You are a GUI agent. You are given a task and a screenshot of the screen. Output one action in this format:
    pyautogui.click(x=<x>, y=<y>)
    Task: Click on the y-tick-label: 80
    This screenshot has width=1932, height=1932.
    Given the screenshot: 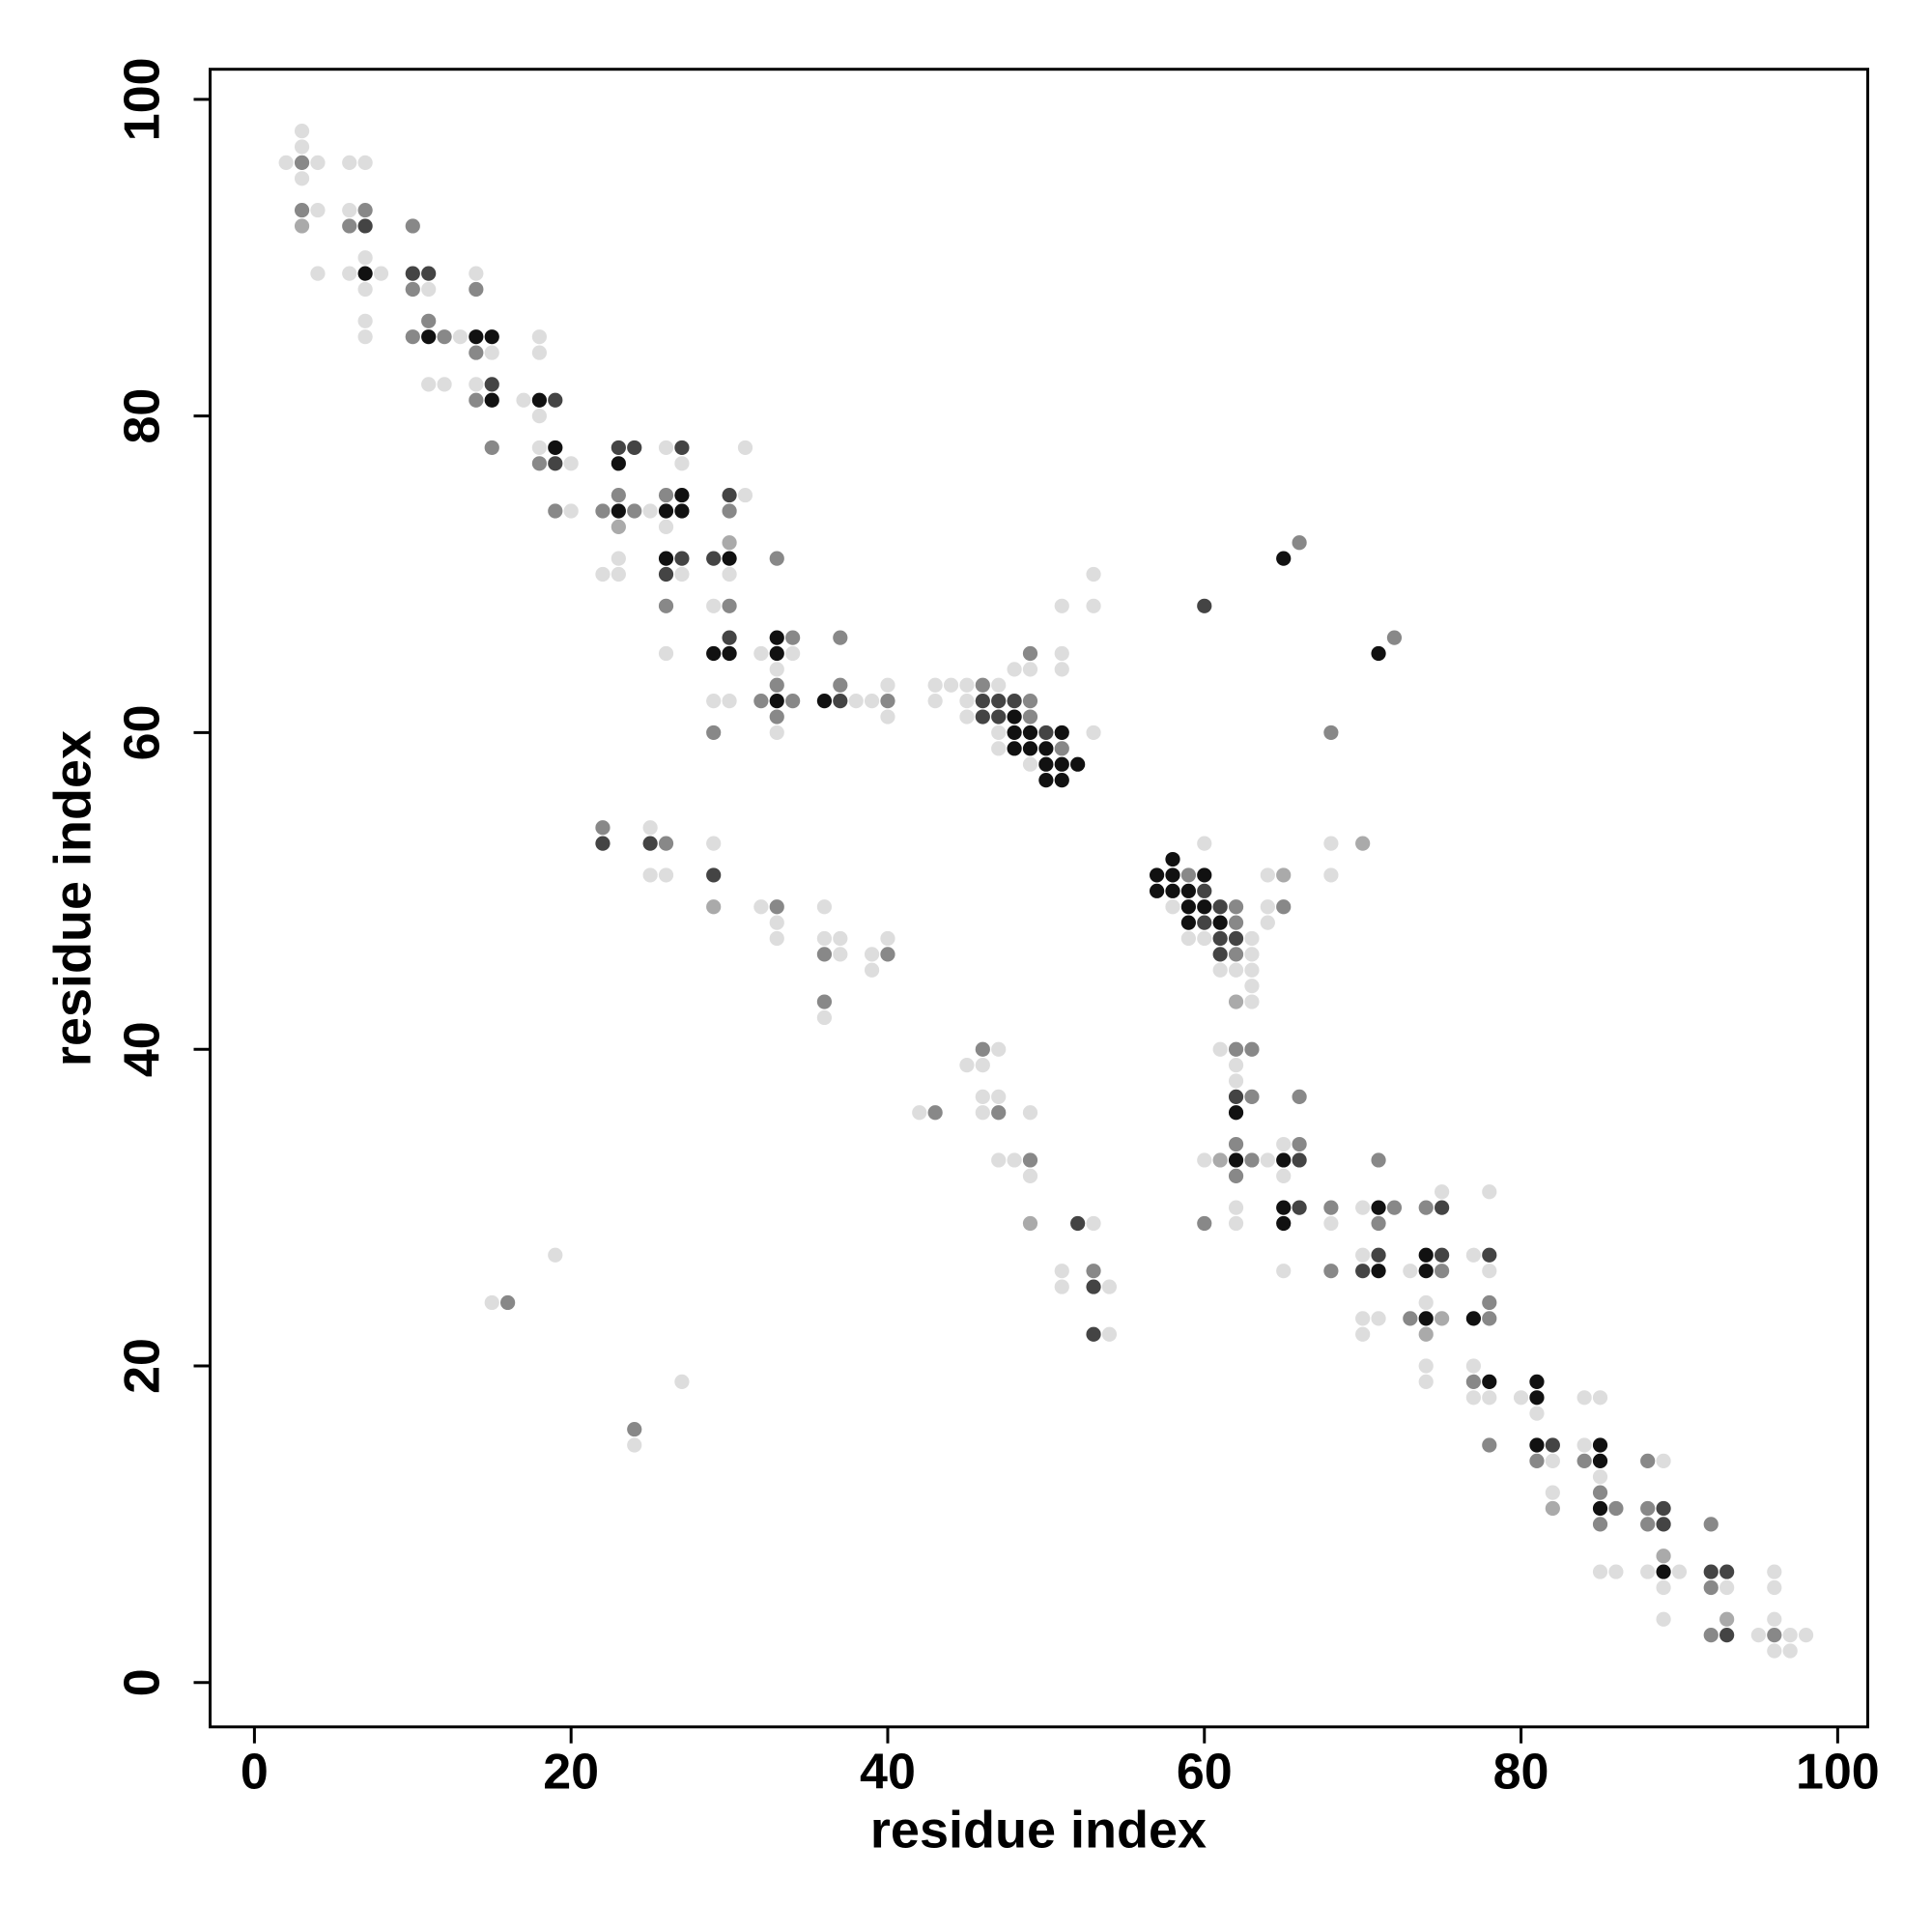 What is the action you would take?
    pyautogui.click(x=143, y=416)
    